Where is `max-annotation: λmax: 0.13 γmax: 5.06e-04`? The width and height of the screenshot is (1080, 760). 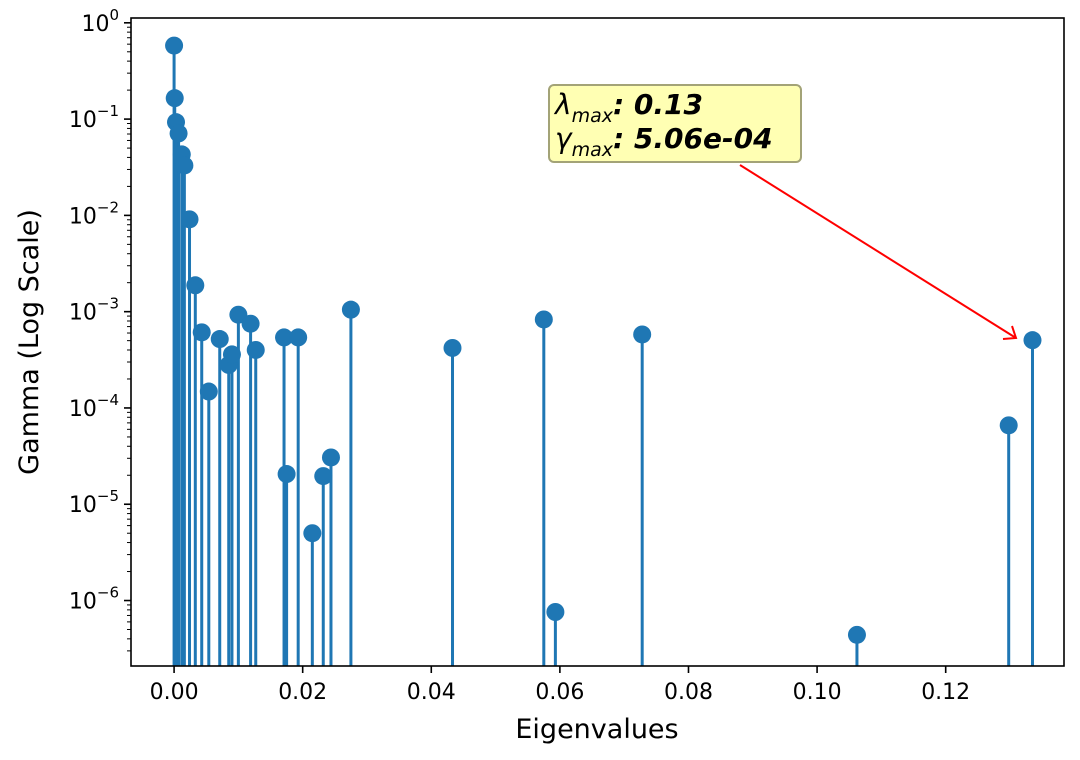 max-annotation: λmax: 0.13 γmax: 5.06e-04 is located at coordinates (783, 212).